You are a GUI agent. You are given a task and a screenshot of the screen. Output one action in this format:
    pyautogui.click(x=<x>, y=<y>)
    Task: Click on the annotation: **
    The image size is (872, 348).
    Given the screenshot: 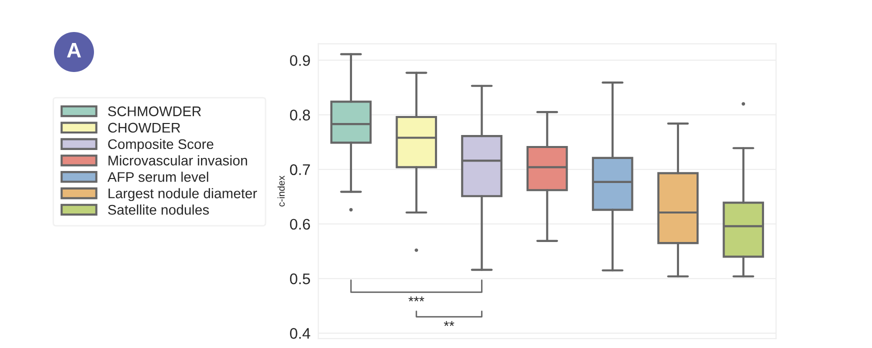 What is the action you would take?
    pyautogui.click(x=449, y=323)
    